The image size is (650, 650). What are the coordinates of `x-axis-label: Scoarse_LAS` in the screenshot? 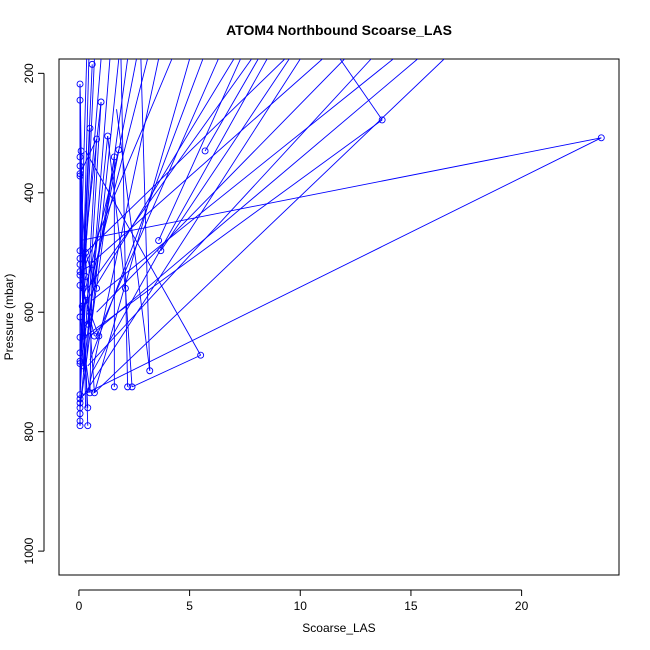 It's located at (338, 628).